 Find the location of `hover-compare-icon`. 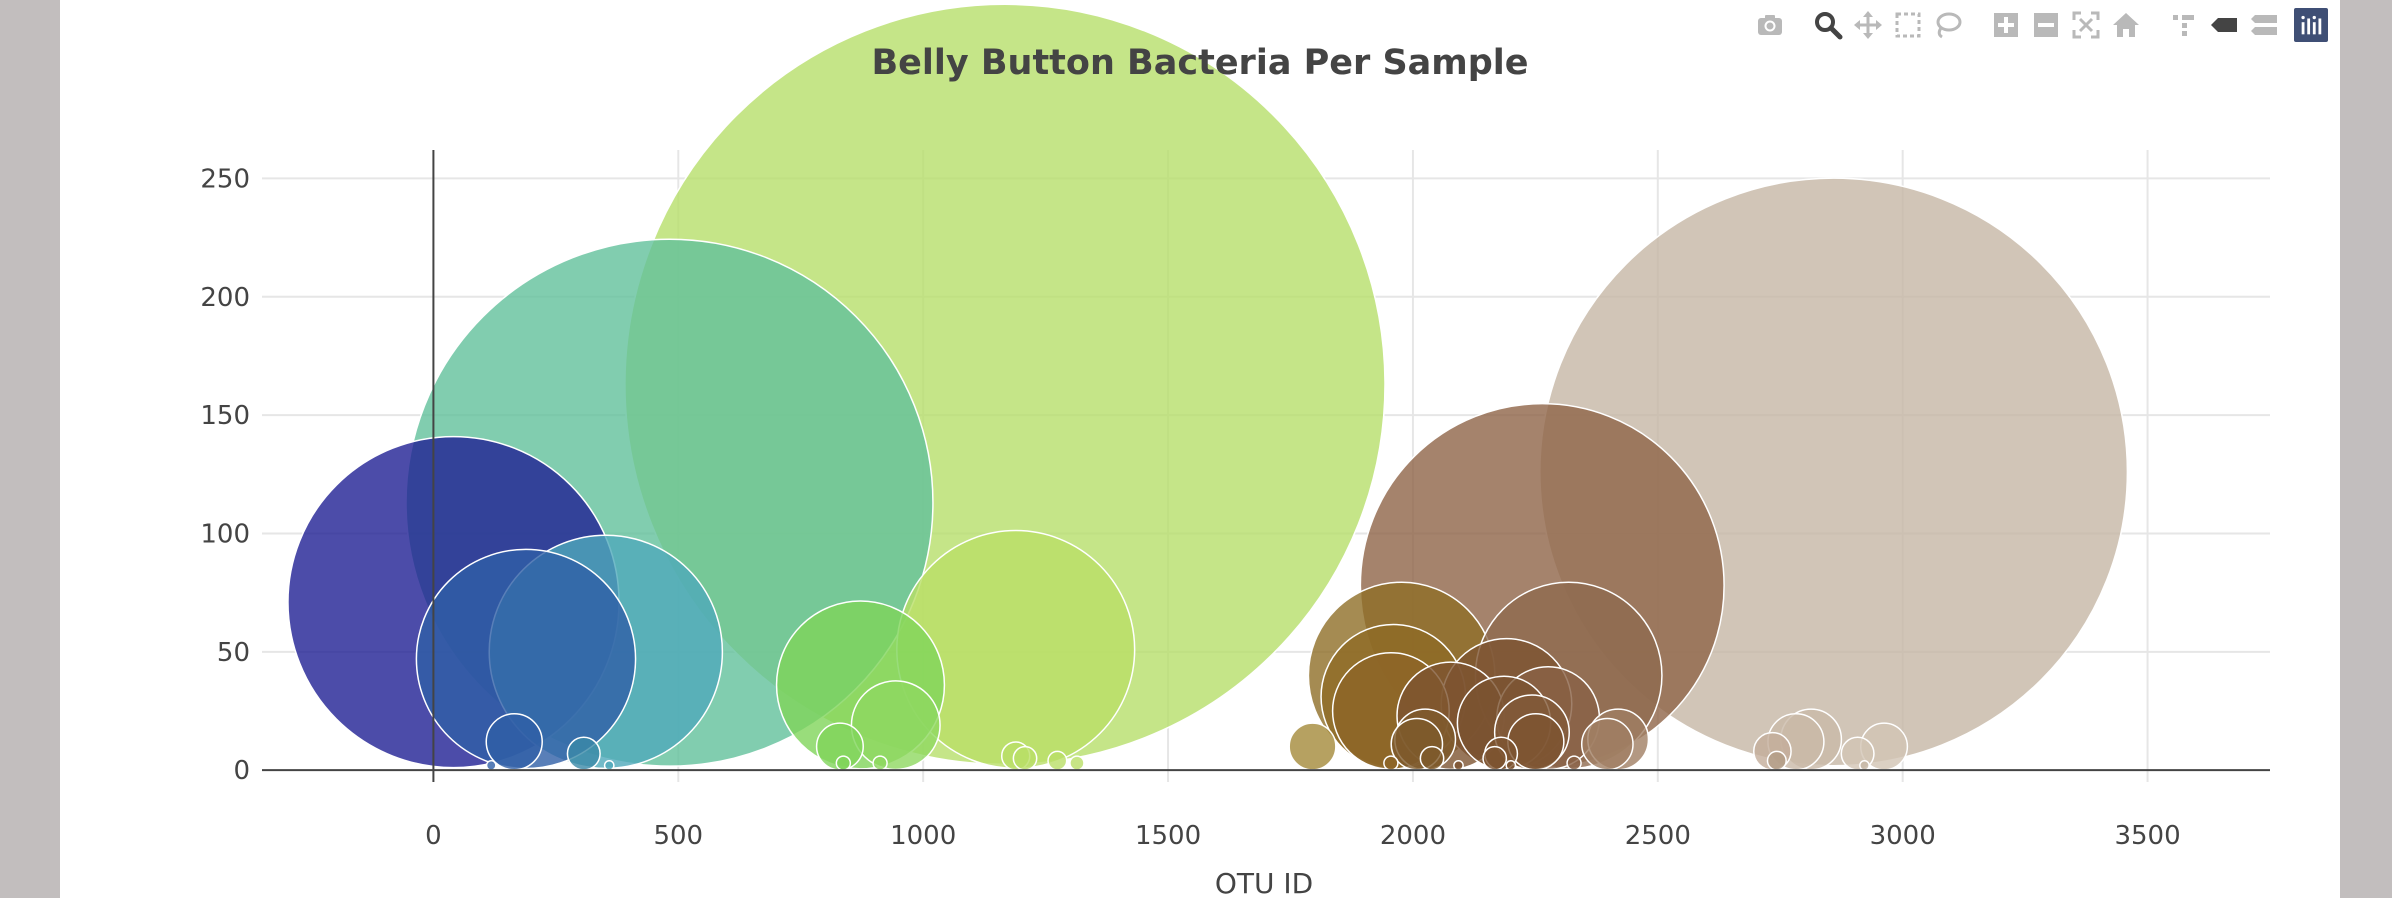

hover-compare-icon is located at coordinates (2264, 25).